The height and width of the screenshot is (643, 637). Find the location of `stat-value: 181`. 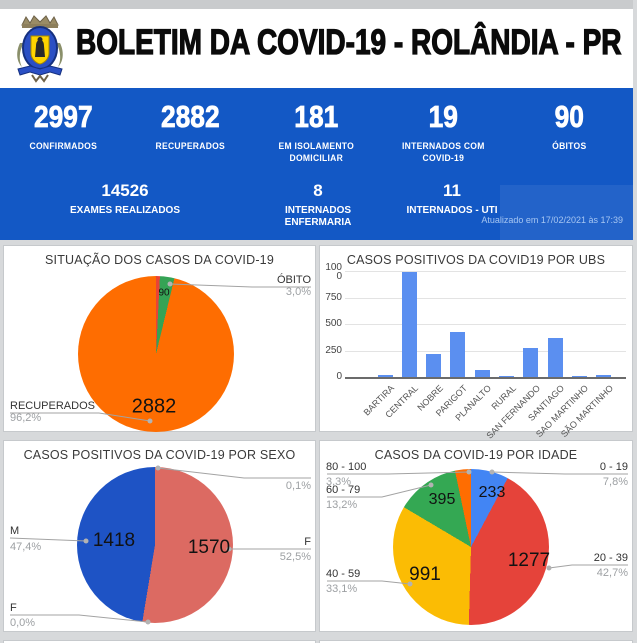

stat-value: 181 is located at coordinates (316, 116).